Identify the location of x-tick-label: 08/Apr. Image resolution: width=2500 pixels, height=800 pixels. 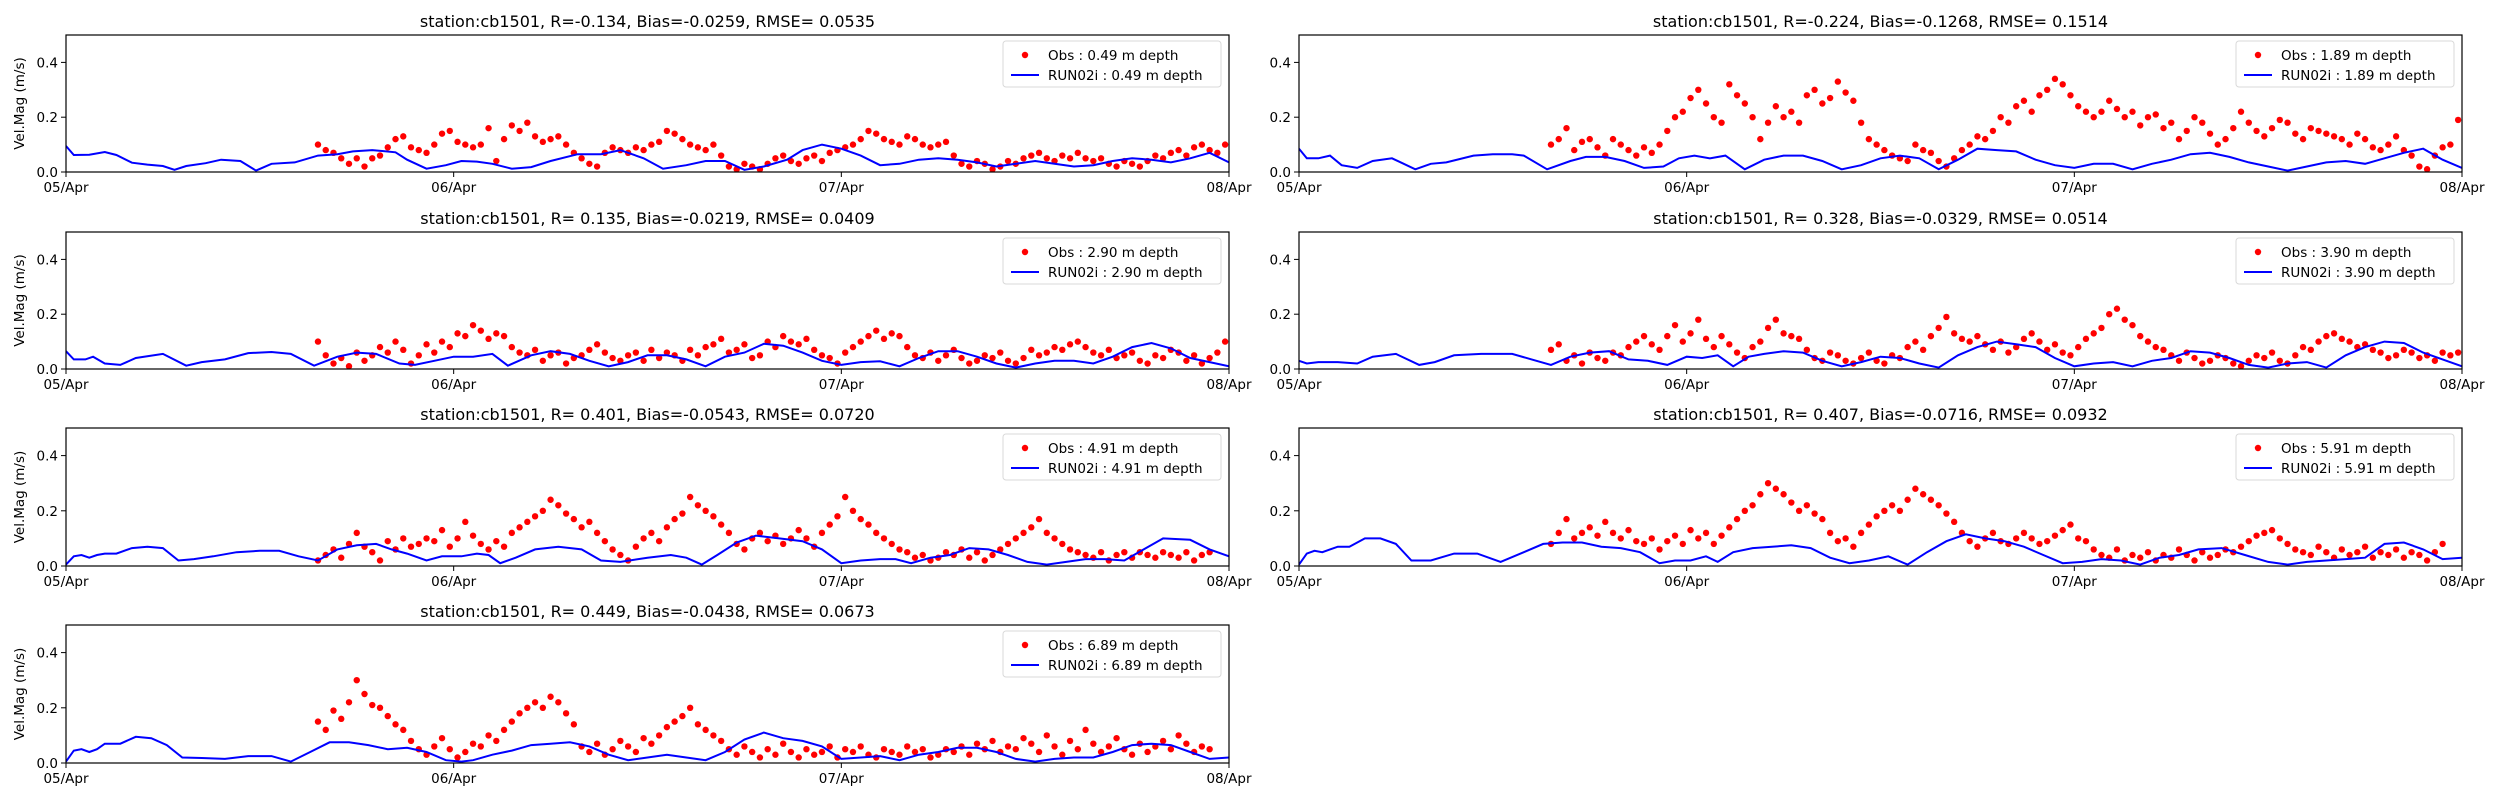
(2462, 385).